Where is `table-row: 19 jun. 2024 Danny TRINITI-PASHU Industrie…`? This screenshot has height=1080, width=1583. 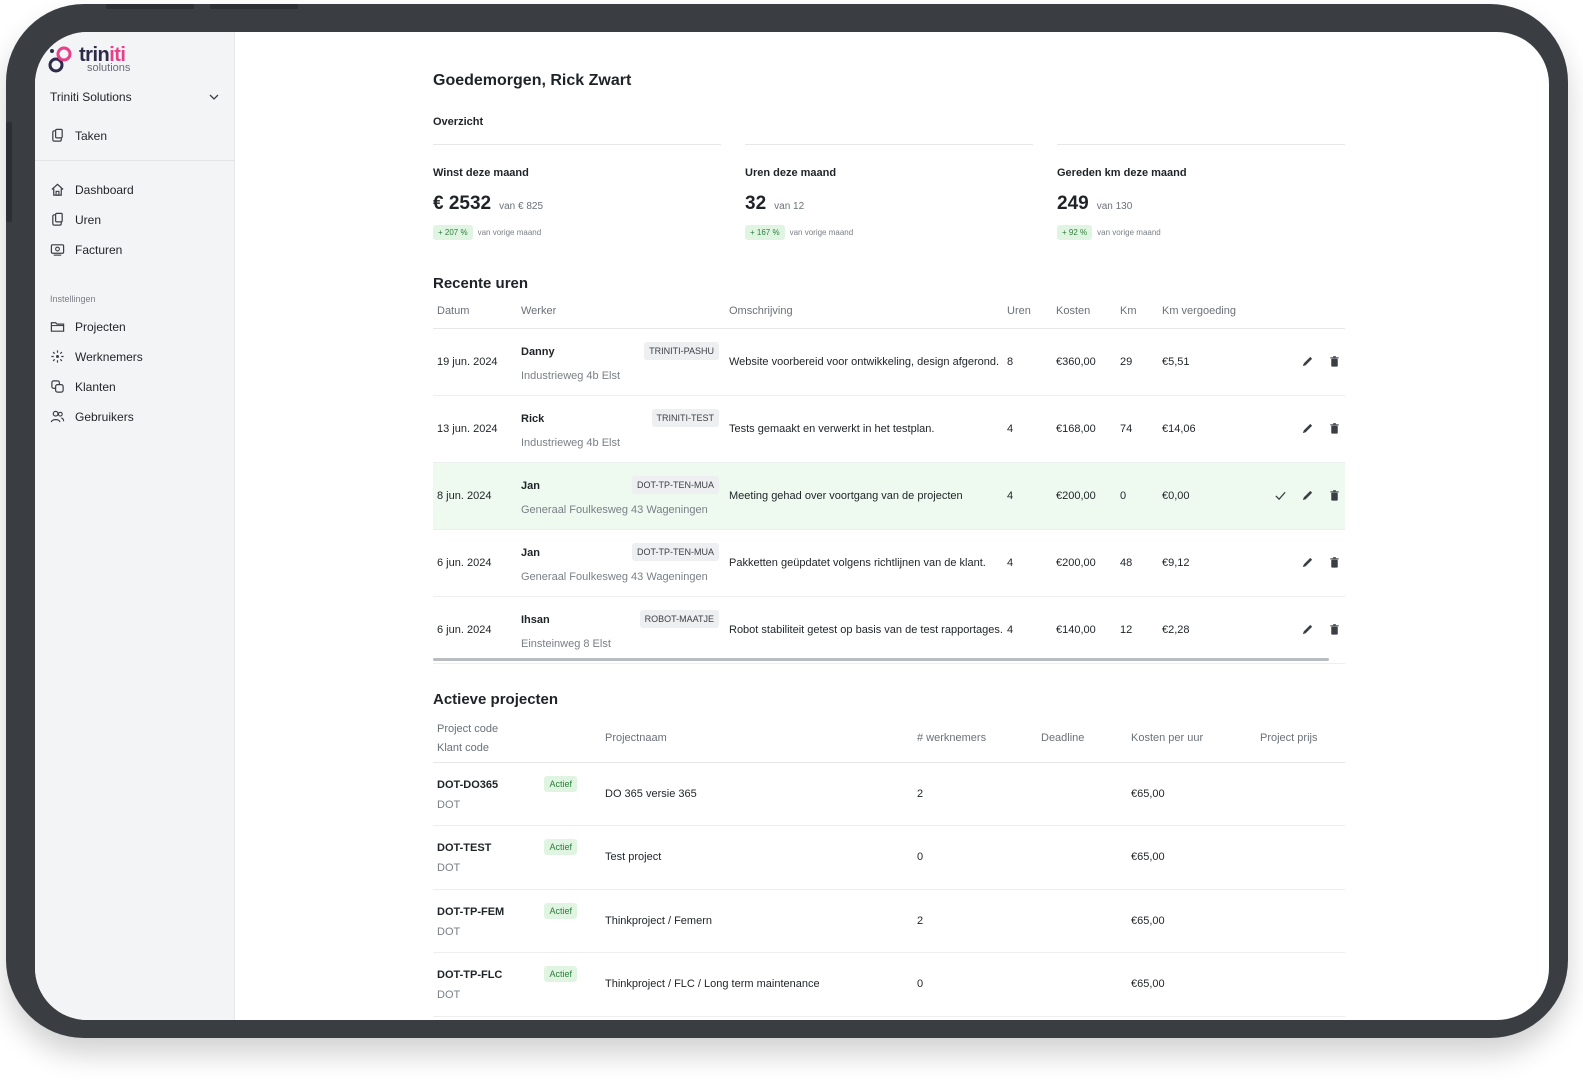
table-row: 19 jun. 2024 Danny TRINITI-PASHU Industrie… is located at coordinates (889, 362).